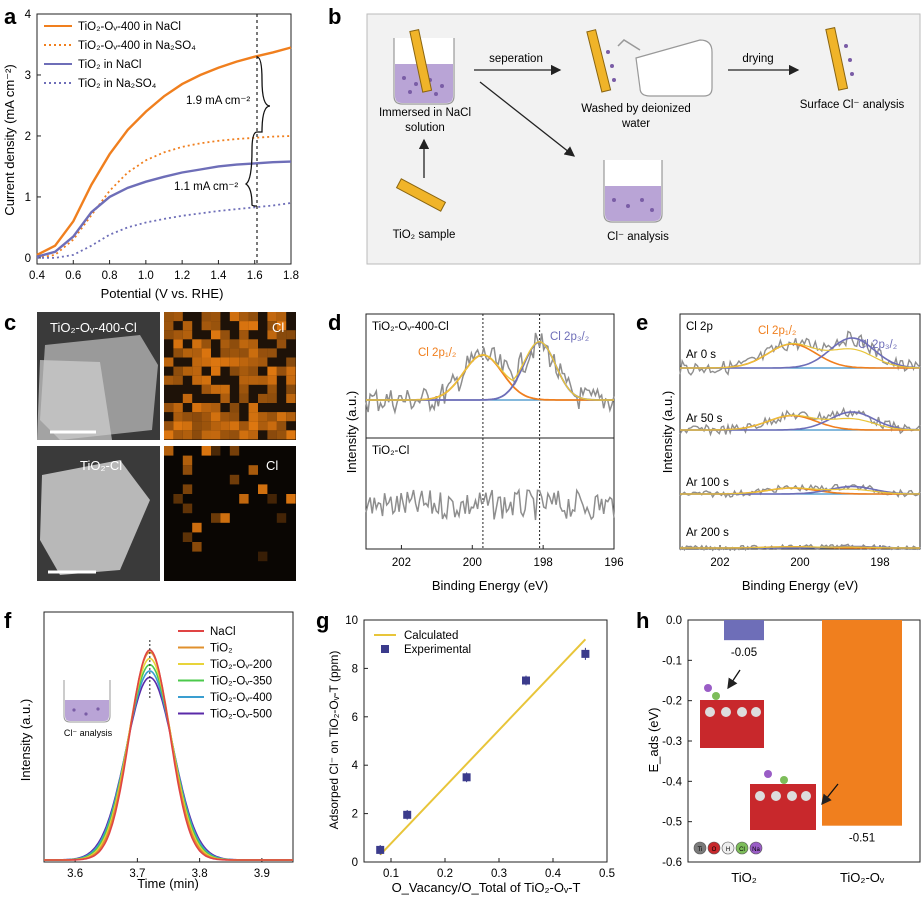  Describe the element at coordinates (262, 874) in the screenshot. I see `f-xtick-label: 3.9` at that location.